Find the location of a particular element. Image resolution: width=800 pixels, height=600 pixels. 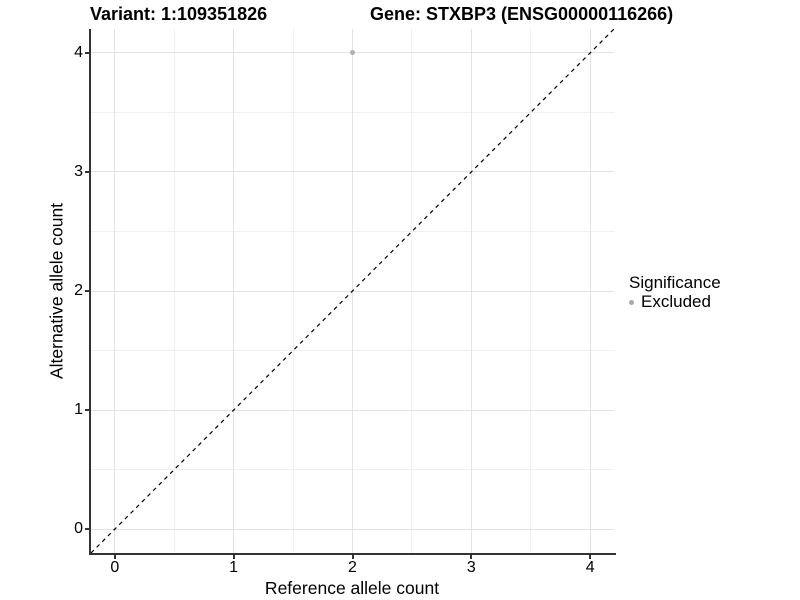

plot-title-variant: Variant: 1:109351826 is located at coordinates (179, 14).